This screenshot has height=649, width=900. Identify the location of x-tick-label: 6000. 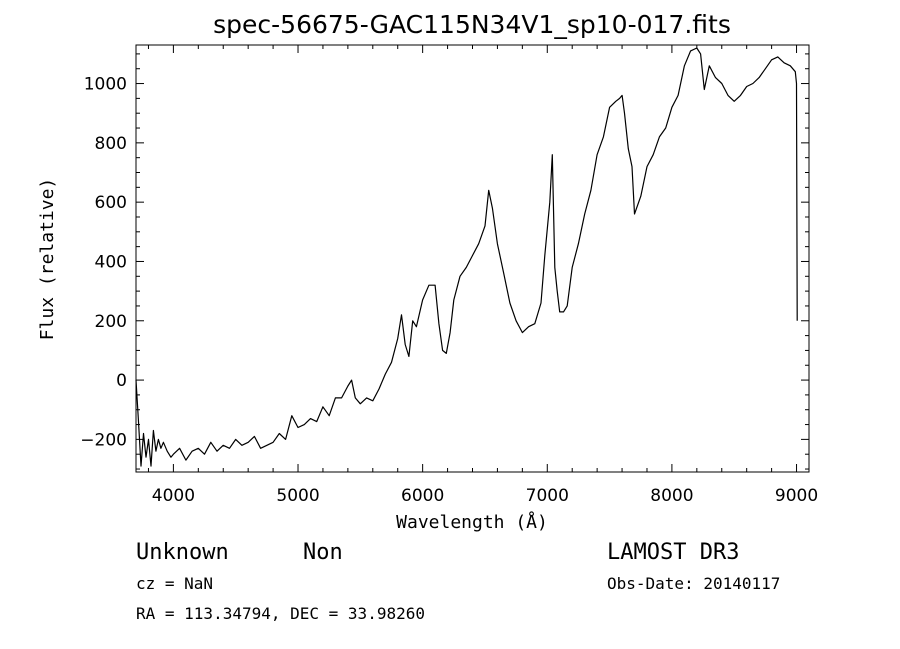
(422, 496).